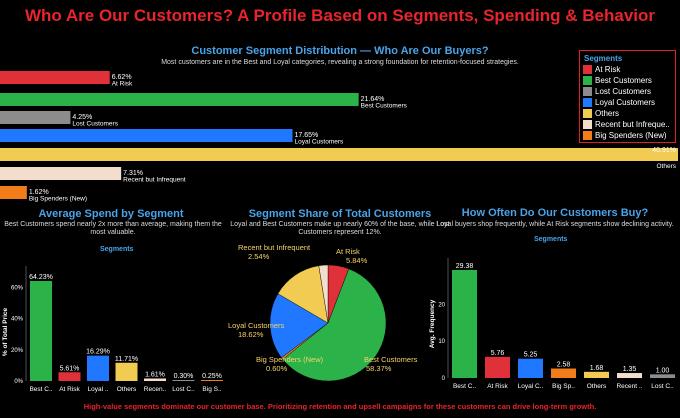 Image resolution: width=680 pixels, height=418 pixels. What do you see at coordinates (629, 113) in the screenshot?
I see `legend-item: Others` at bounding box center [629, 113].